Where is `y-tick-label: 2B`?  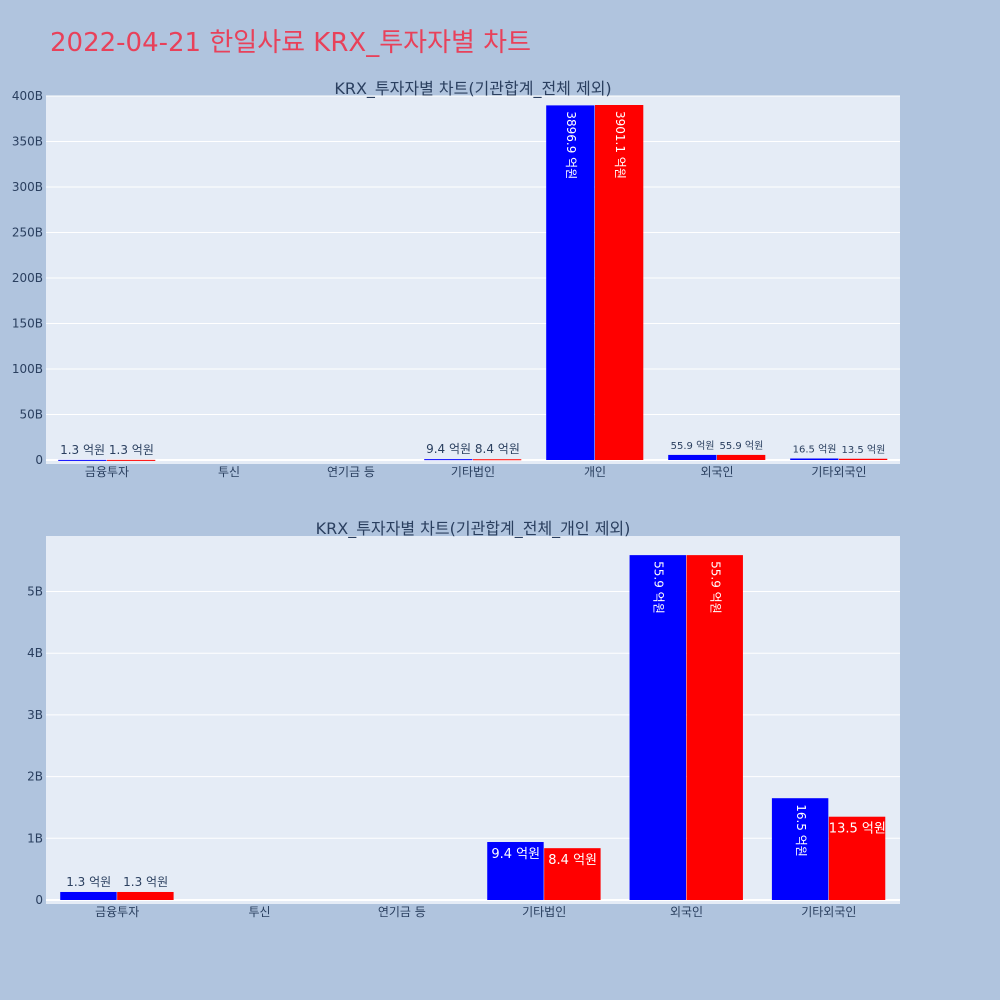
y-tick-label: 2B is located at coordinates (35, 777).